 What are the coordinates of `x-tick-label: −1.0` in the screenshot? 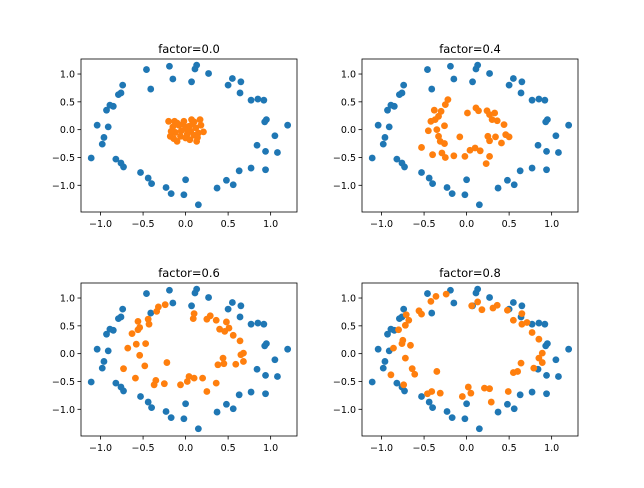 It's located at (100, 448).